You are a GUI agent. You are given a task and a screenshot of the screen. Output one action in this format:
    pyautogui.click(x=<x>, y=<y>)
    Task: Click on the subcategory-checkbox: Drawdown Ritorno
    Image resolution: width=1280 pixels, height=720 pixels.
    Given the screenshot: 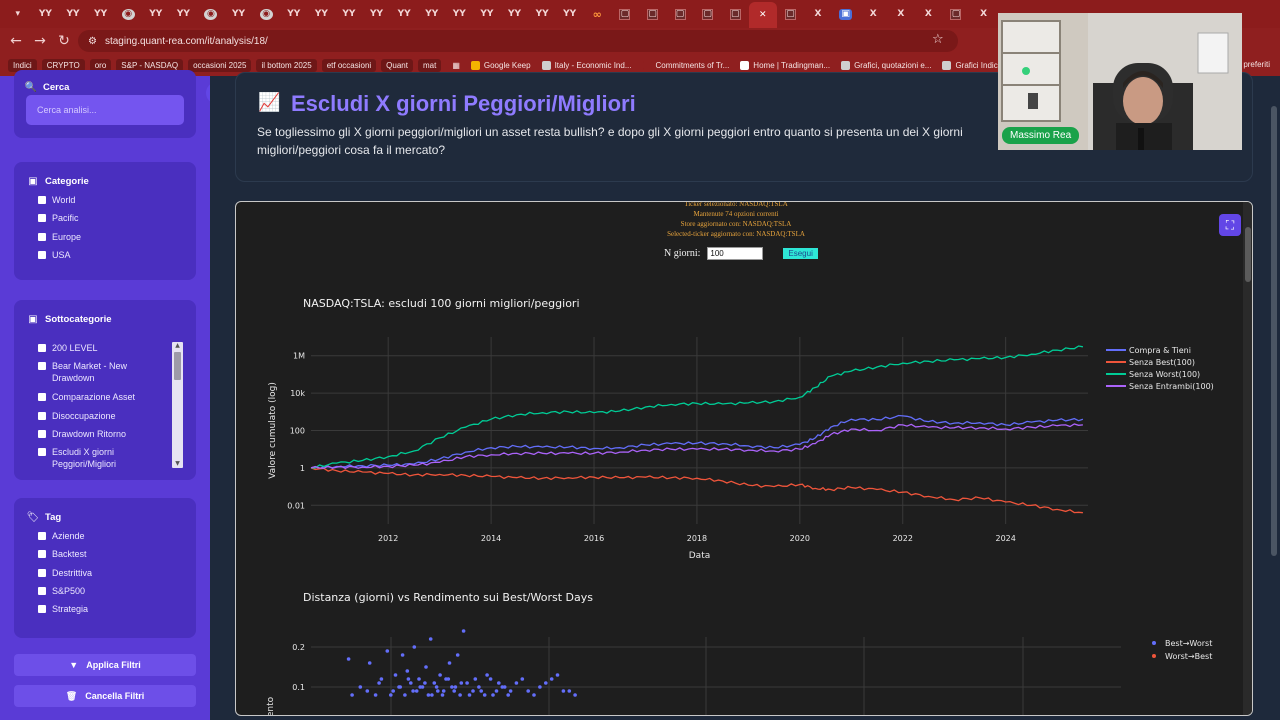 What is the action you would take?
    pyautogui.click(x=100, y=434)
    